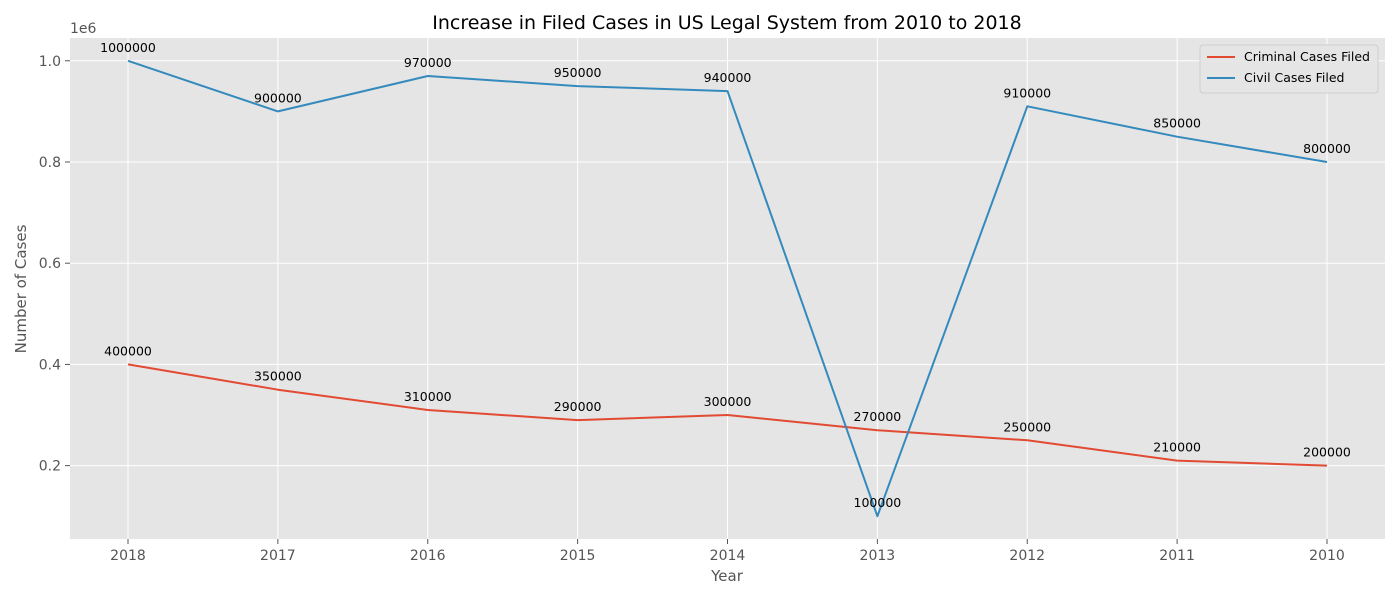 Image resolution: width=1400 pixels, height=600 pixels. I want to click on y-tick-label: 0.8, so click(50, 163).